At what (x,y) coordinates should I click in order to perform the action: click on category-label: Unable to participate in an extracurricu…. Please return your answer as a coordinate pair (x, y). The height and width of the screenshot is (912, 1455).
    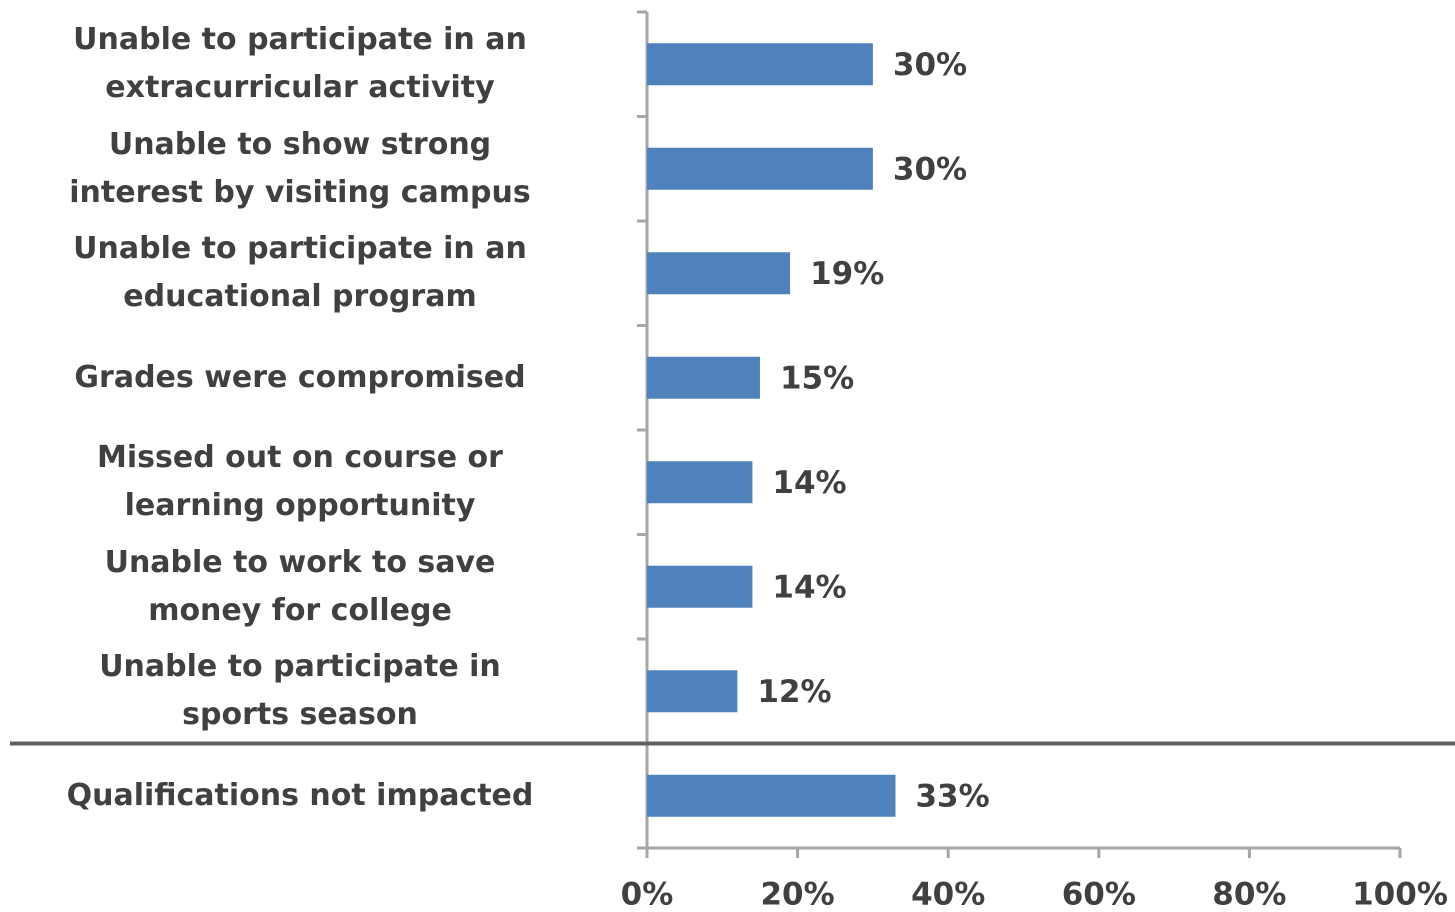
    Looking at the image, I should click on (300, 64).